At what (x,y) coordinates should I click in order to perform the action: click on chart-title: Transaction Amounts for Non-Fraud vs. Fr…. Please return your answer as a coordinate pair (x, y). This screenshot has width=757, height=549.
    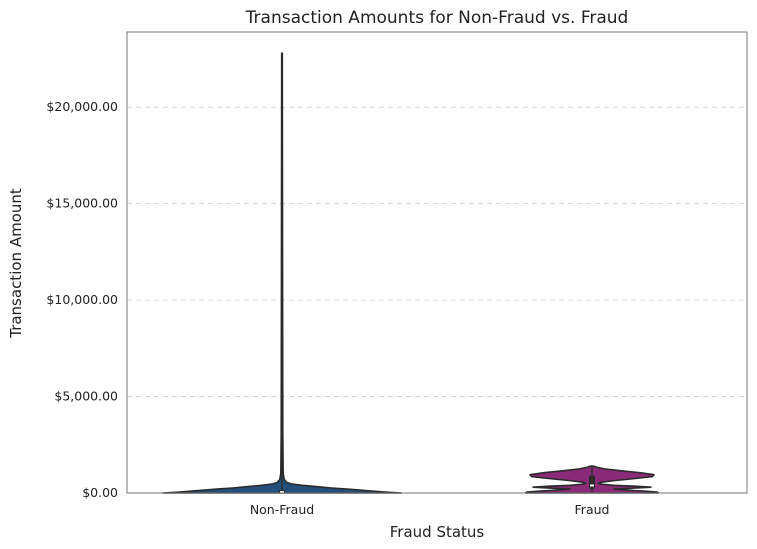
    Looking at the image, I should click on (437, 18).